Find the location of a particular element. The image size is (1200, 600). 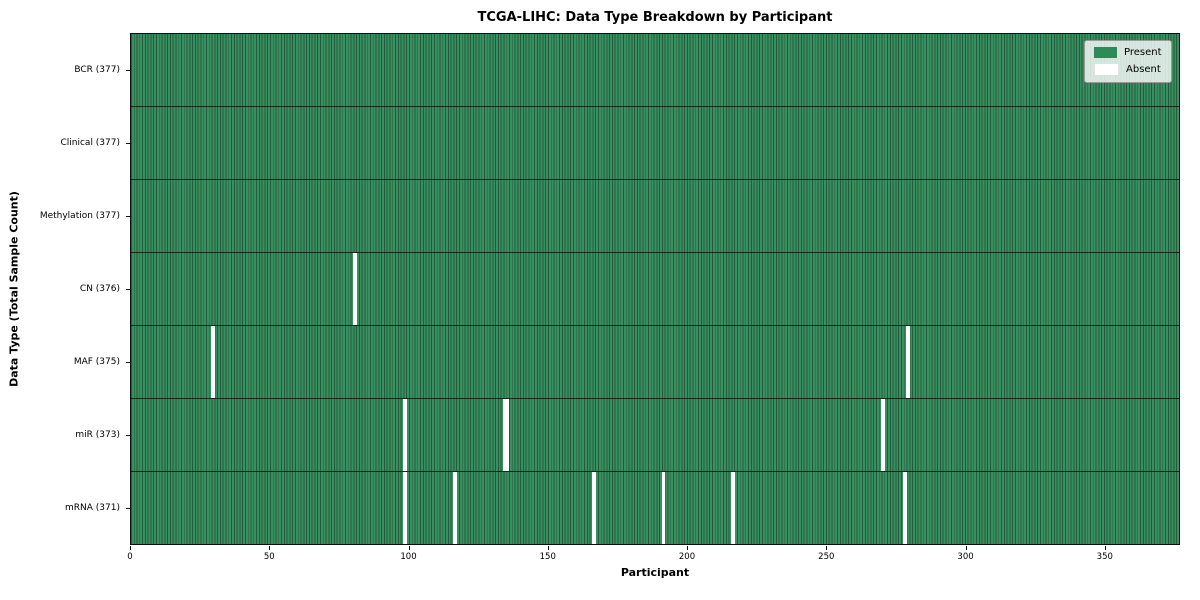

heatmap-row-Methylation is located at coordinates (655, 216).